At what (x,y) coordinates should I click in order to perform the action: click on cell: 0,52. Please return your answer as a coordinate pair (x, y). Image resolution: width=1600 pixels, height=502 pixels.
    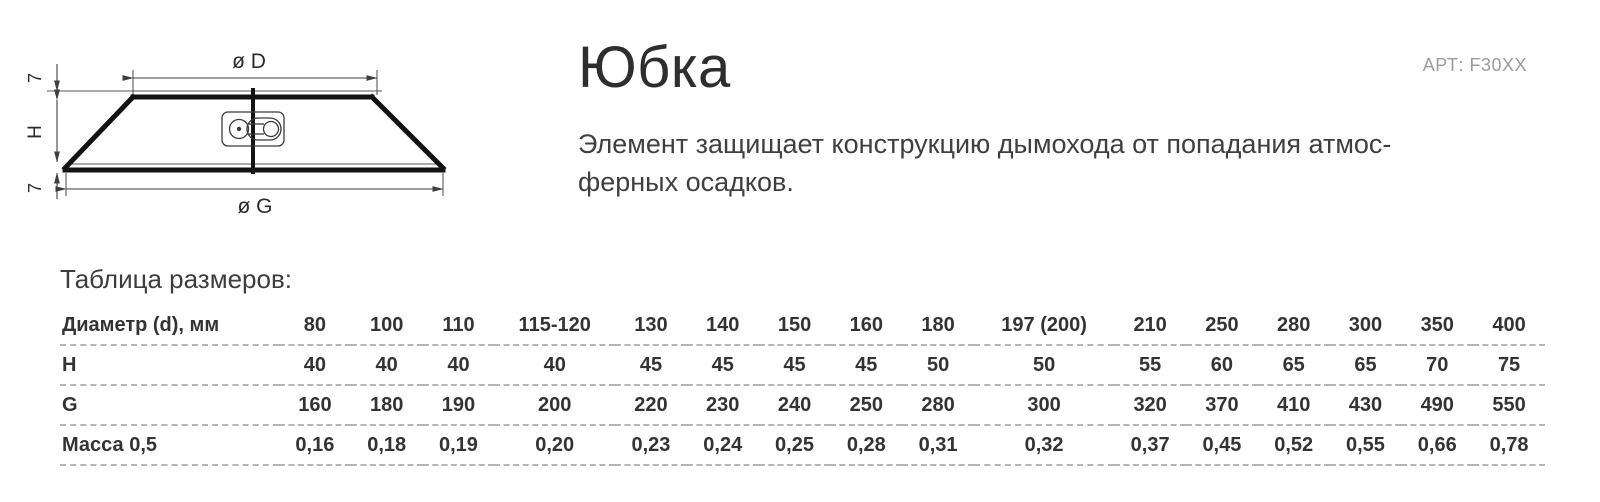
    Looking at the image, I should click on (1293, 445).